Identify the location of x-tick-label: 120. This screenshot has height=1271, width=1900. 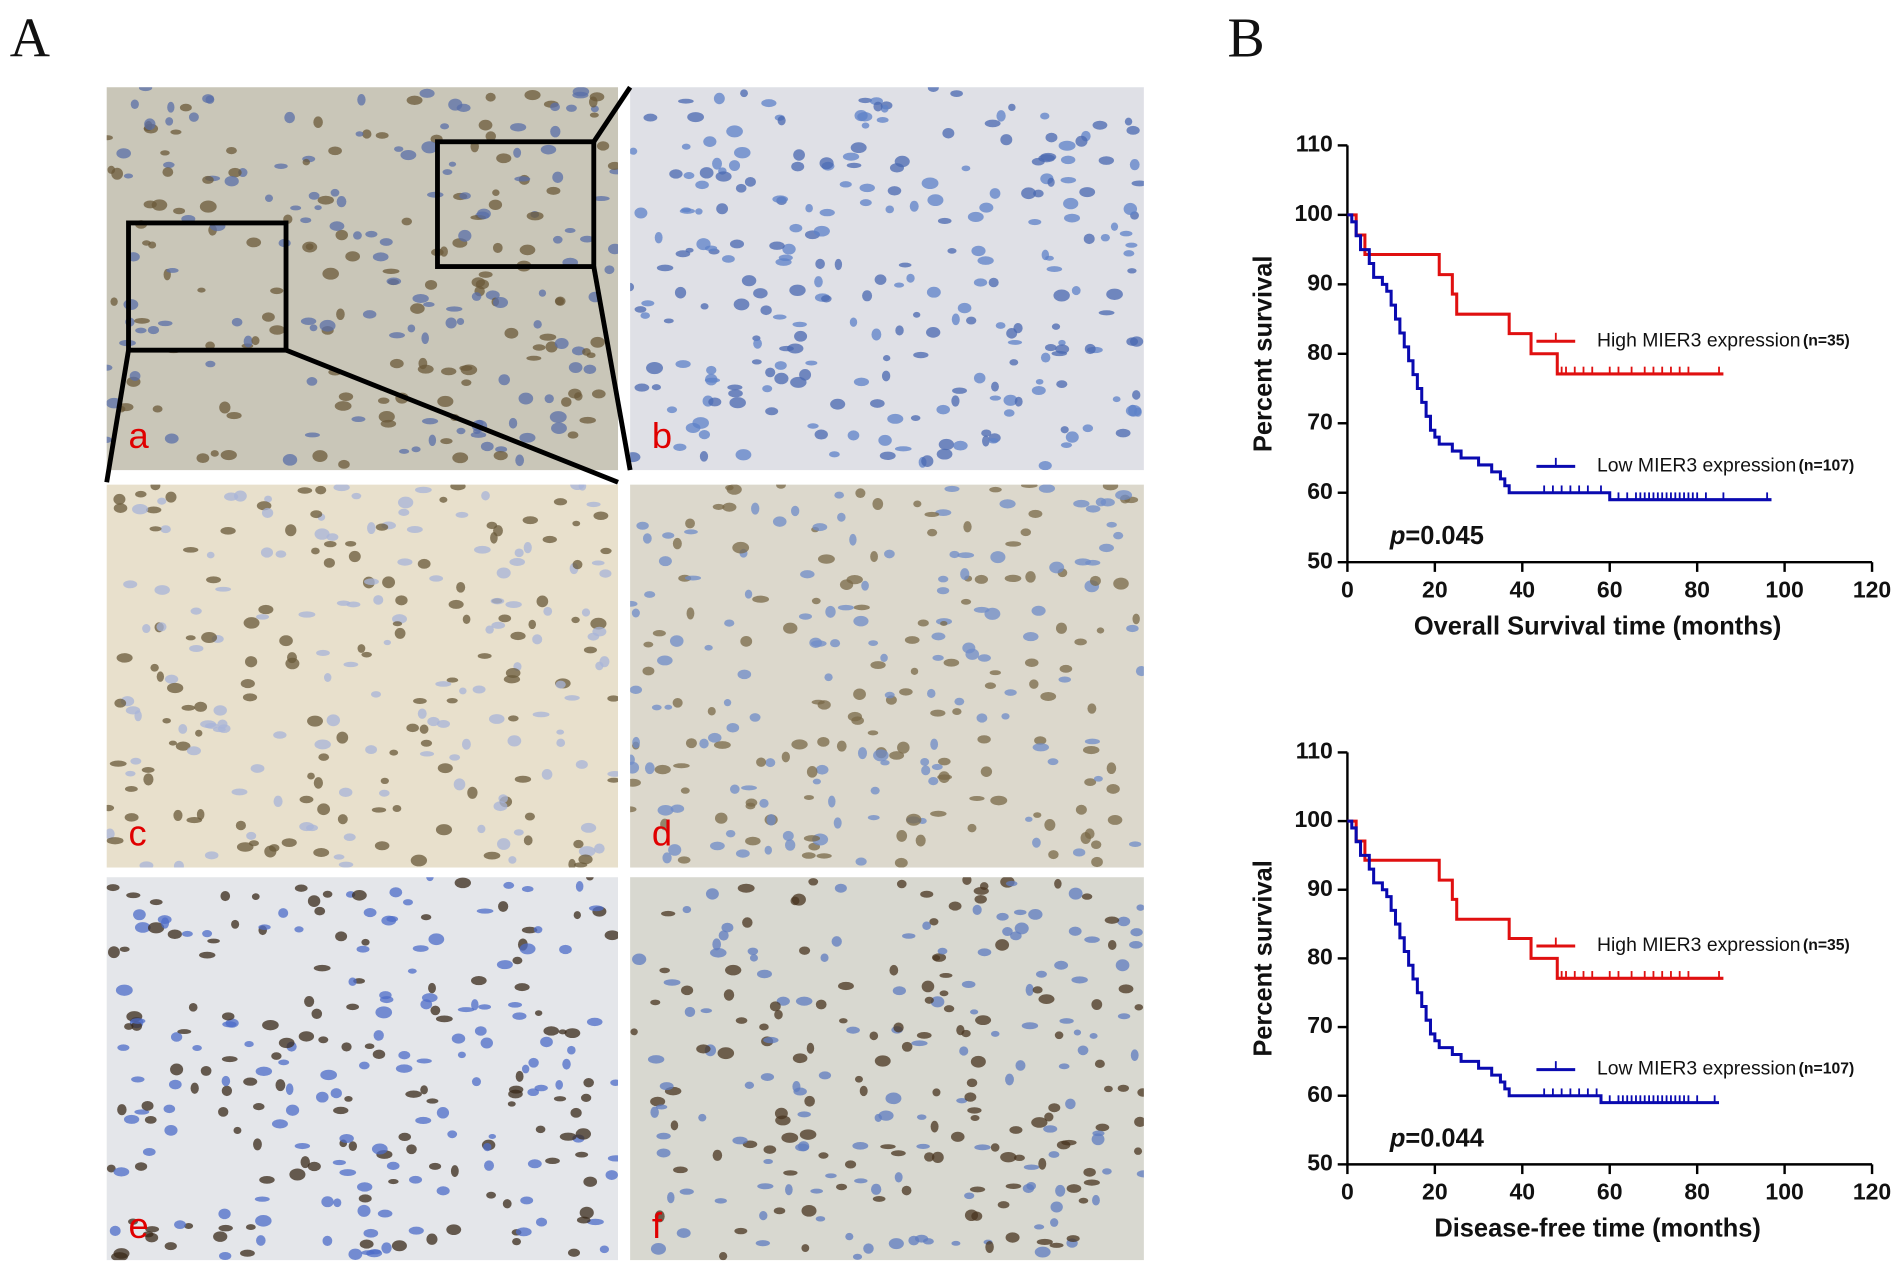
(1872, 589).